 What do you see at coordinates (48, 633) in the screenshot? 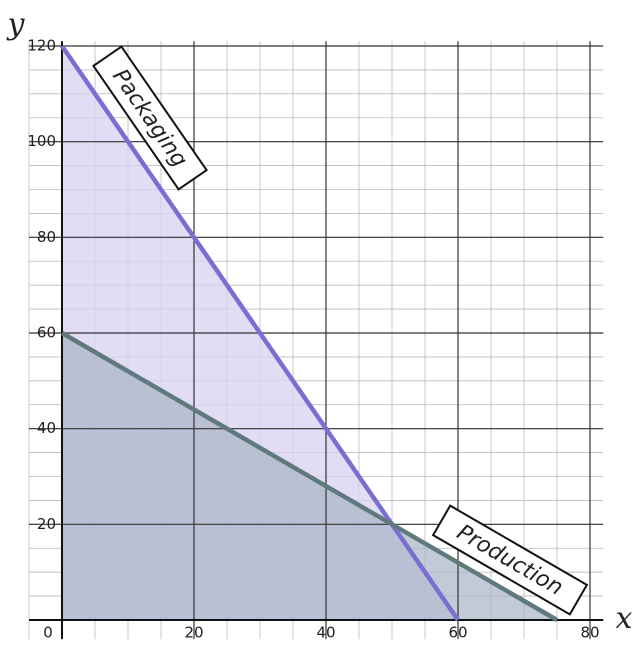
I see `origin-label: 0` at bounding box center [48, 633].